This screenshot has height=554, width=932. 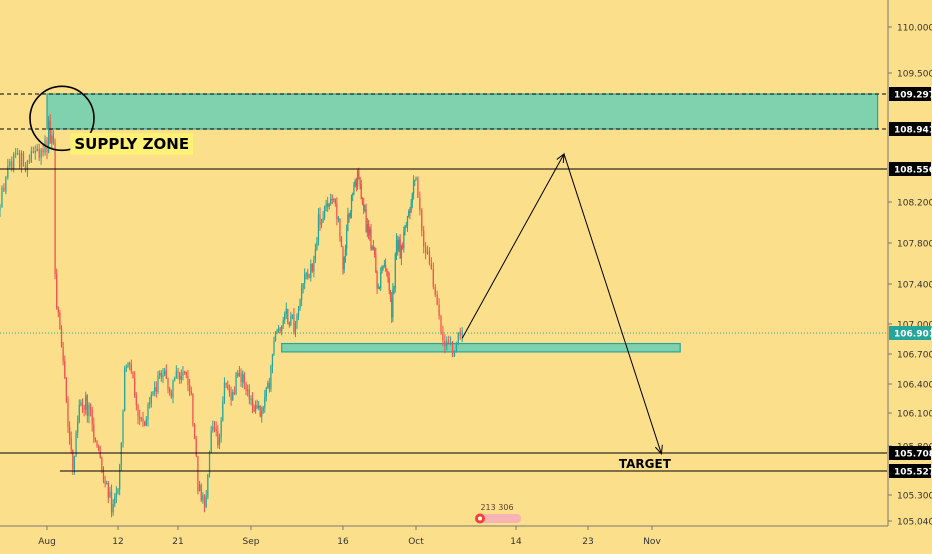 What do you see at coordinates (914, 75) in the screenshot?
I see `y-tick-label: 109.500` at bounding box center [914, 75].